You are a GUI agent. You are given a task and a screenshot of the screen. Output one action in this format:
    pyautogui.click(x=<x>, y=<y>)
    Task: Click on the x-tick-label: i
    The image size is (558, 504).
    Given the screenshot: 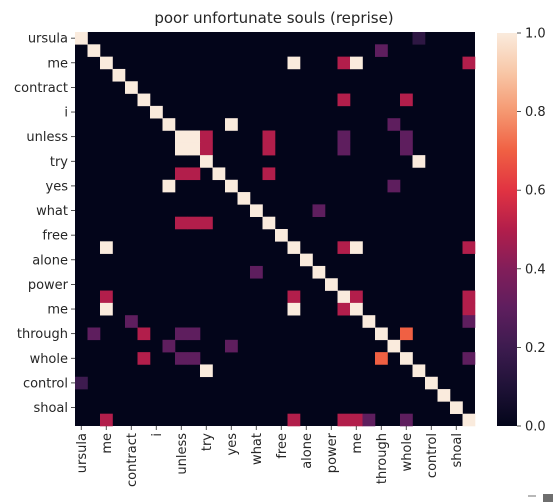 What is the action you would take?
    pyautogui.click(x=157, y=435)
    